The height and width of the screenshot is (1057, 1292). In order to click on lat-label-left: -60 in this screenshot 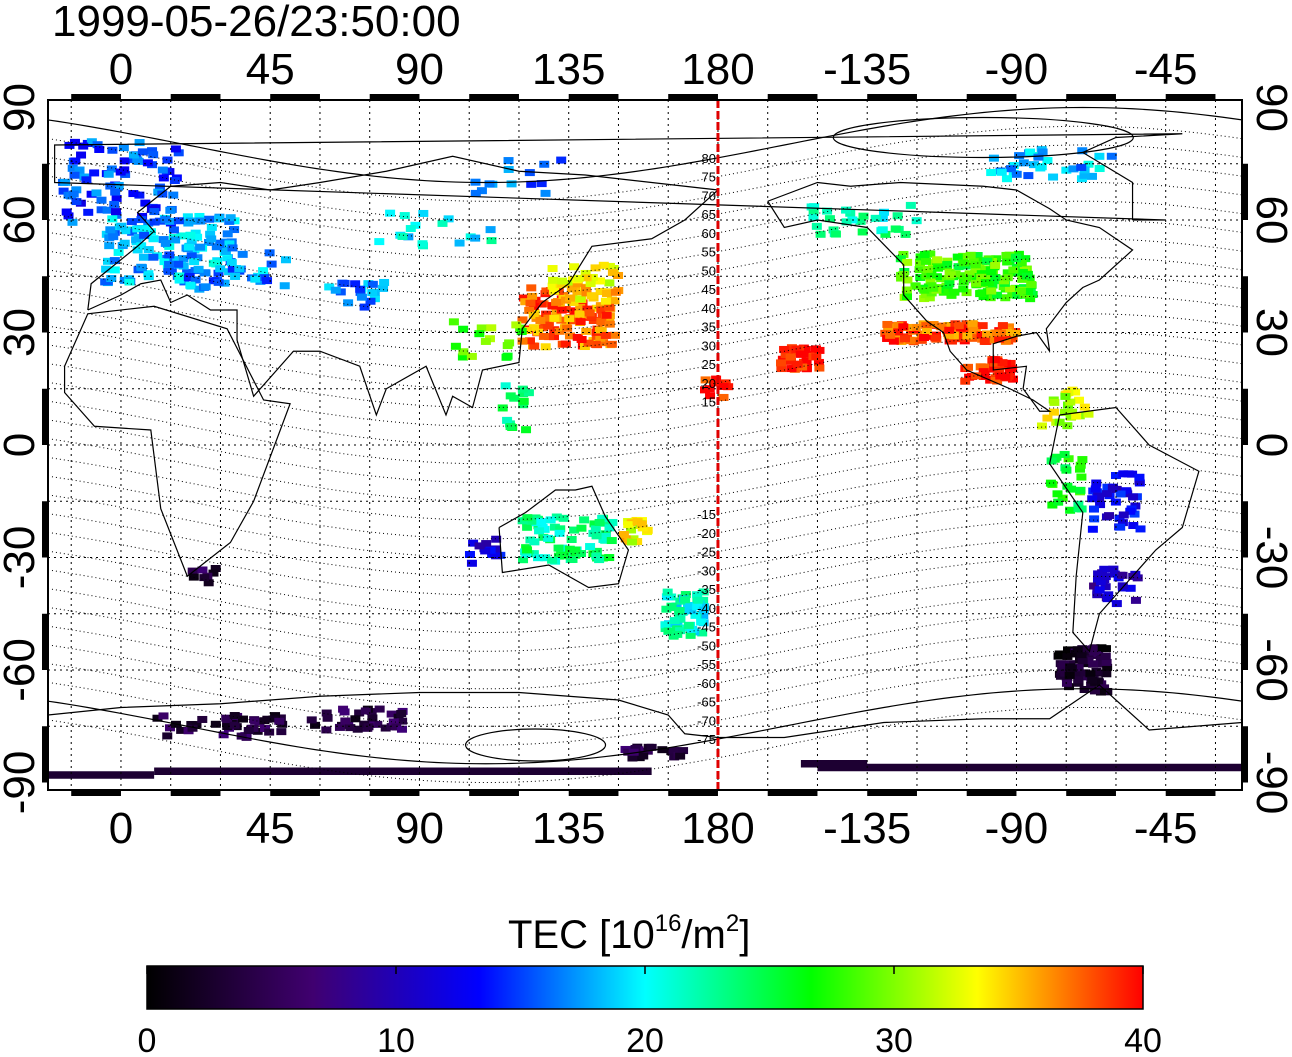, I will do `click(22, 670)`.